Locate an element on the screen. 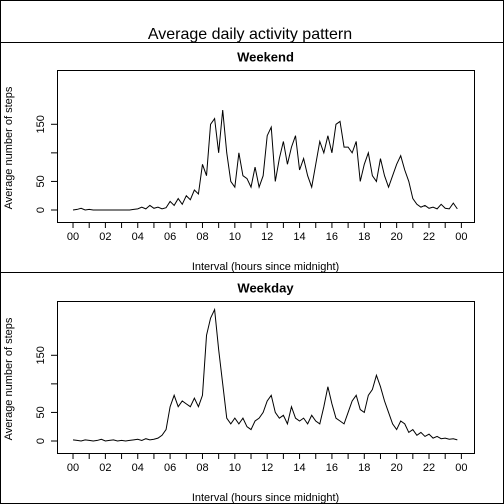  figure-title: Average daily activity pattern is located at coordinates (250, 34).